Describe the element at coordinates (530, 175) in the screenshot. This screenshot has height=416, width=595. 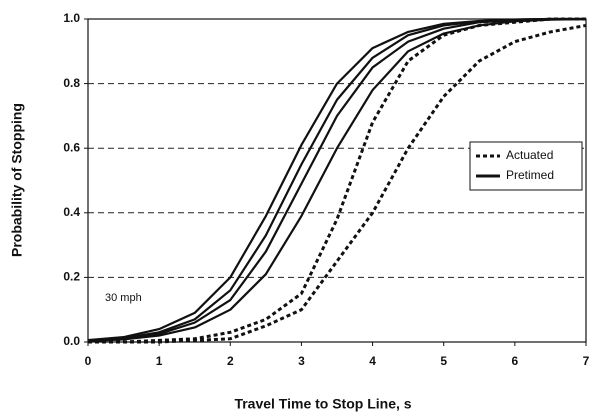
I see `legend-label: Pretimed` at that location.